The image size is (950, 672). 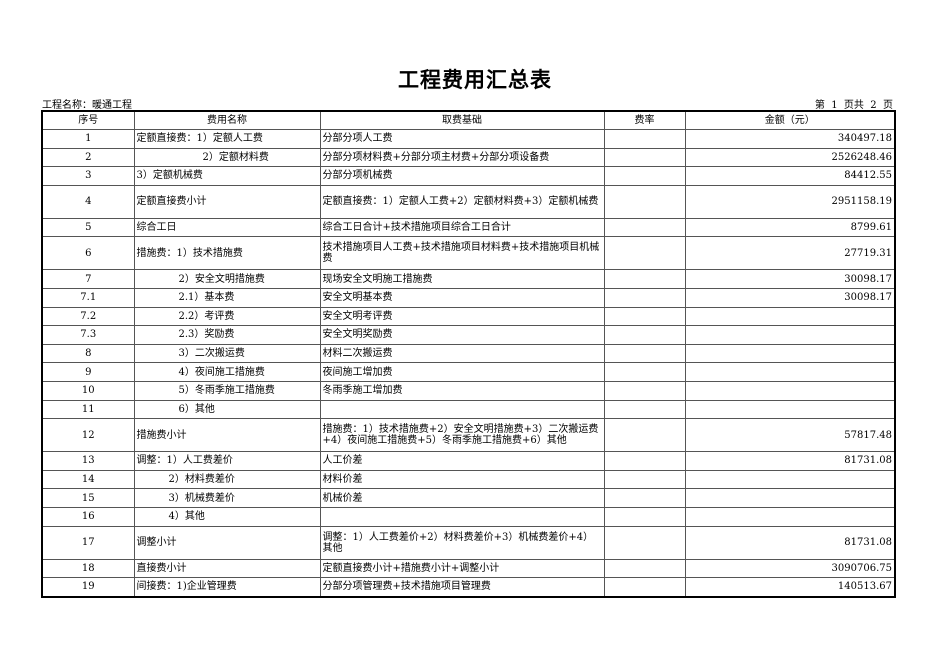 I want to click on row-number: 19, so click(x=88, y=587).